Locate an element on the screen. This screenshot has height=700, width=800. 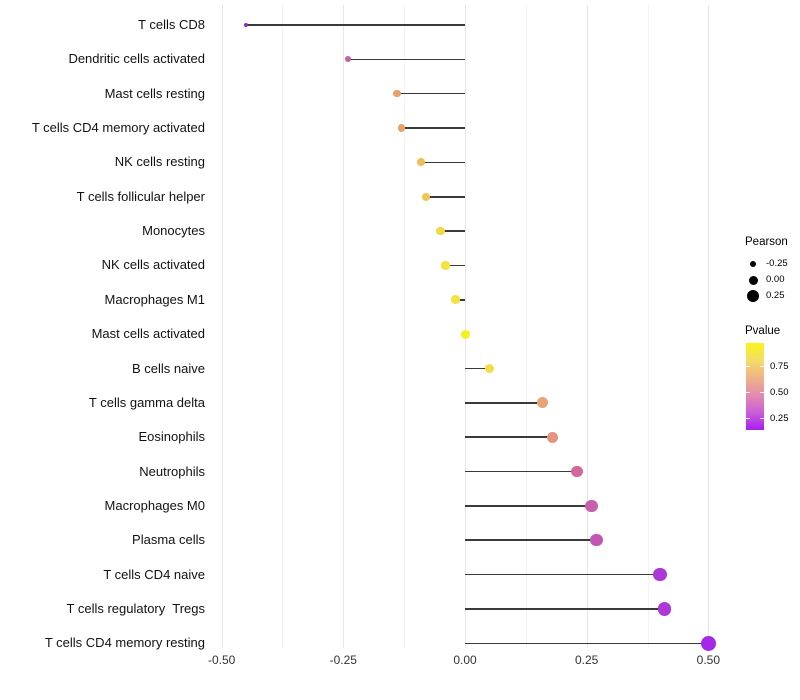
legend-pvalue-title: Pvalue is located at coordinates (763, 331).